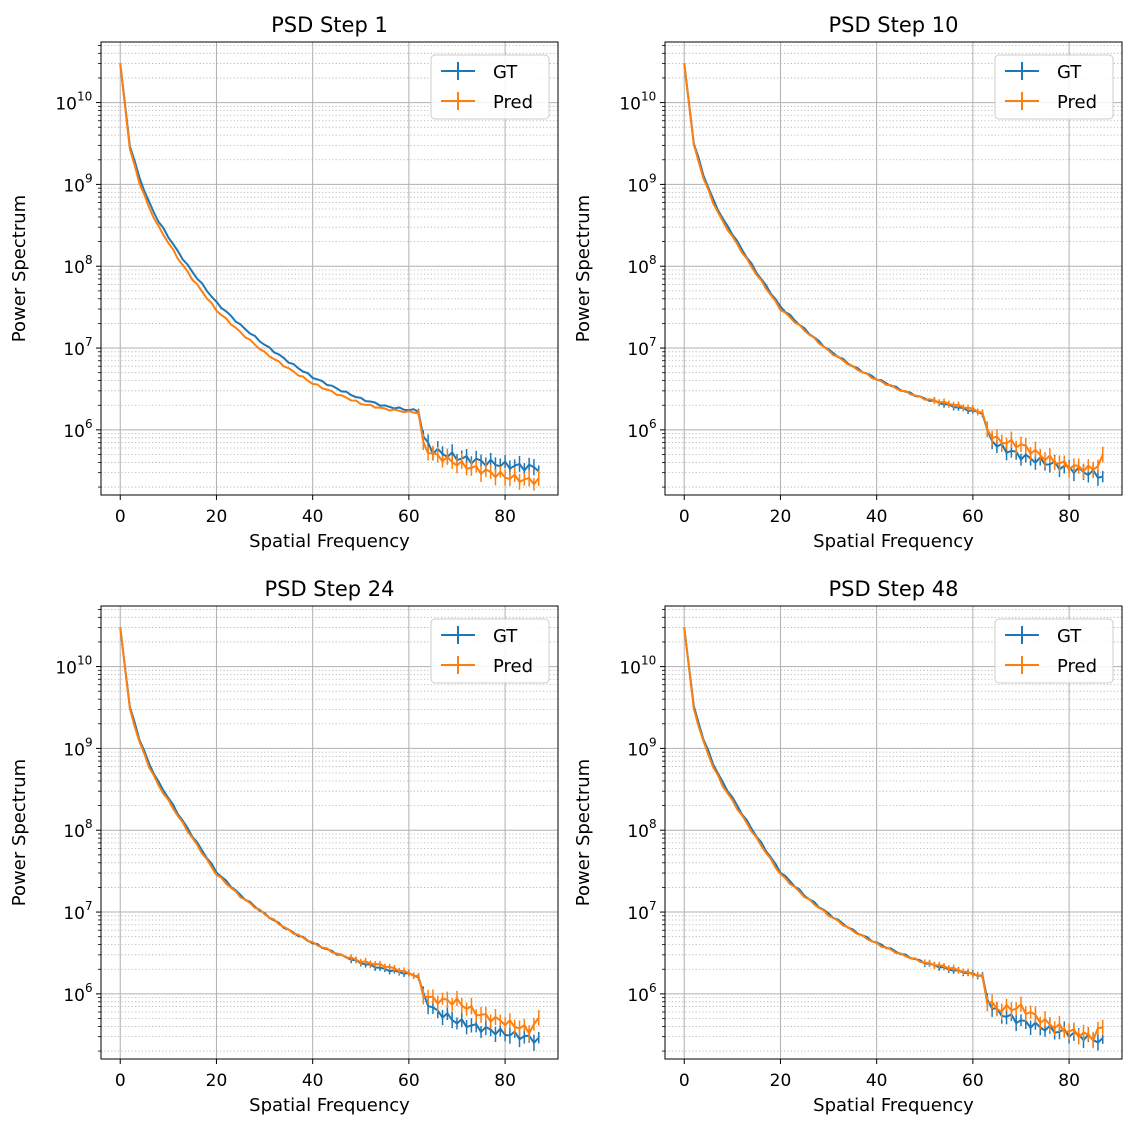 The width and height of the screenshot is (1136, 1136). What do you see at coordinates (893, 25) in the screenshot?
I see `chart-title: PSD Step 10` at bounding box center [893, 25].